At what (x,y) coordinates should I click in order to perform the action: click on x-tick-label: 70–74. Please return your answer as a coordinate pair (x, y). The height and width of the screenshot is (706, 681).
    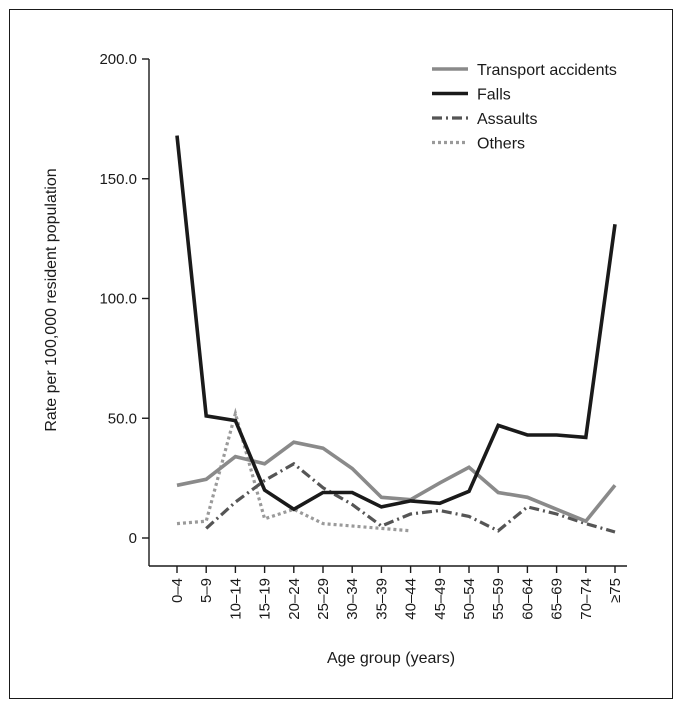
    Looking at the image, I should click on (586, 599).